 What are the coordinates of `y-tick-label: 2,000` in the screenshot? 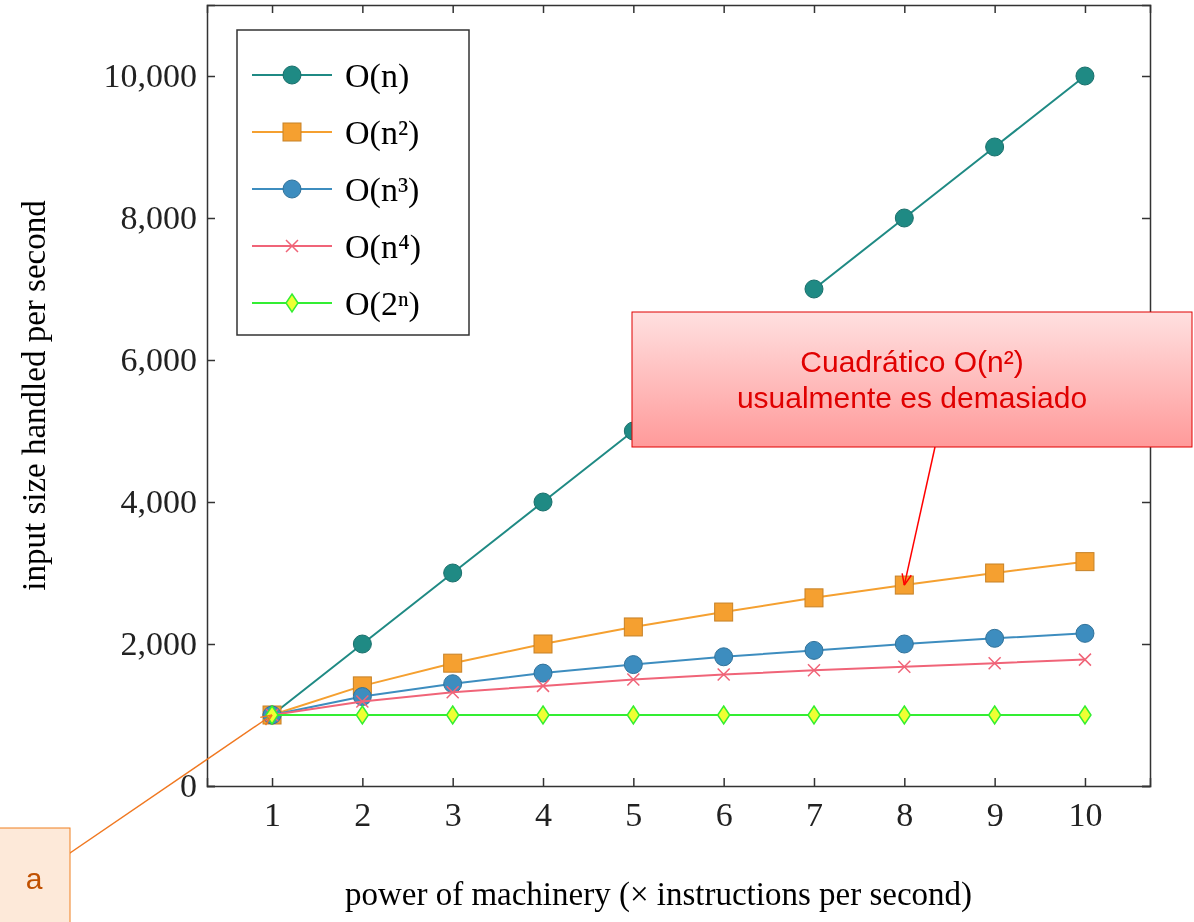 It's located at (158, 644).